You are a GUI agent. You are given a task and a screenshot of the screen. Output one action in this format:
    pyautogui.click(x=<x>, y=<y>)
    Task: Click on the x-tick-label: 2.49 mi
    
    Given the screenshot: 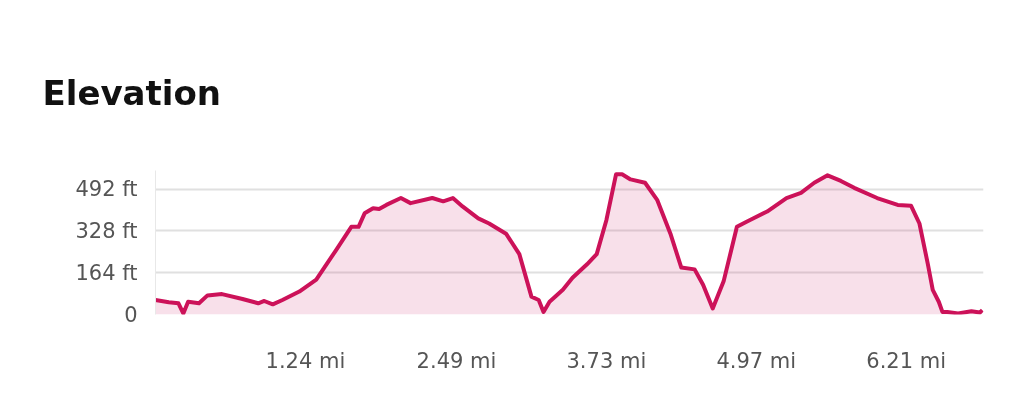 What is the action you would take?
    pyautogui.click(x=456, y=360)
    